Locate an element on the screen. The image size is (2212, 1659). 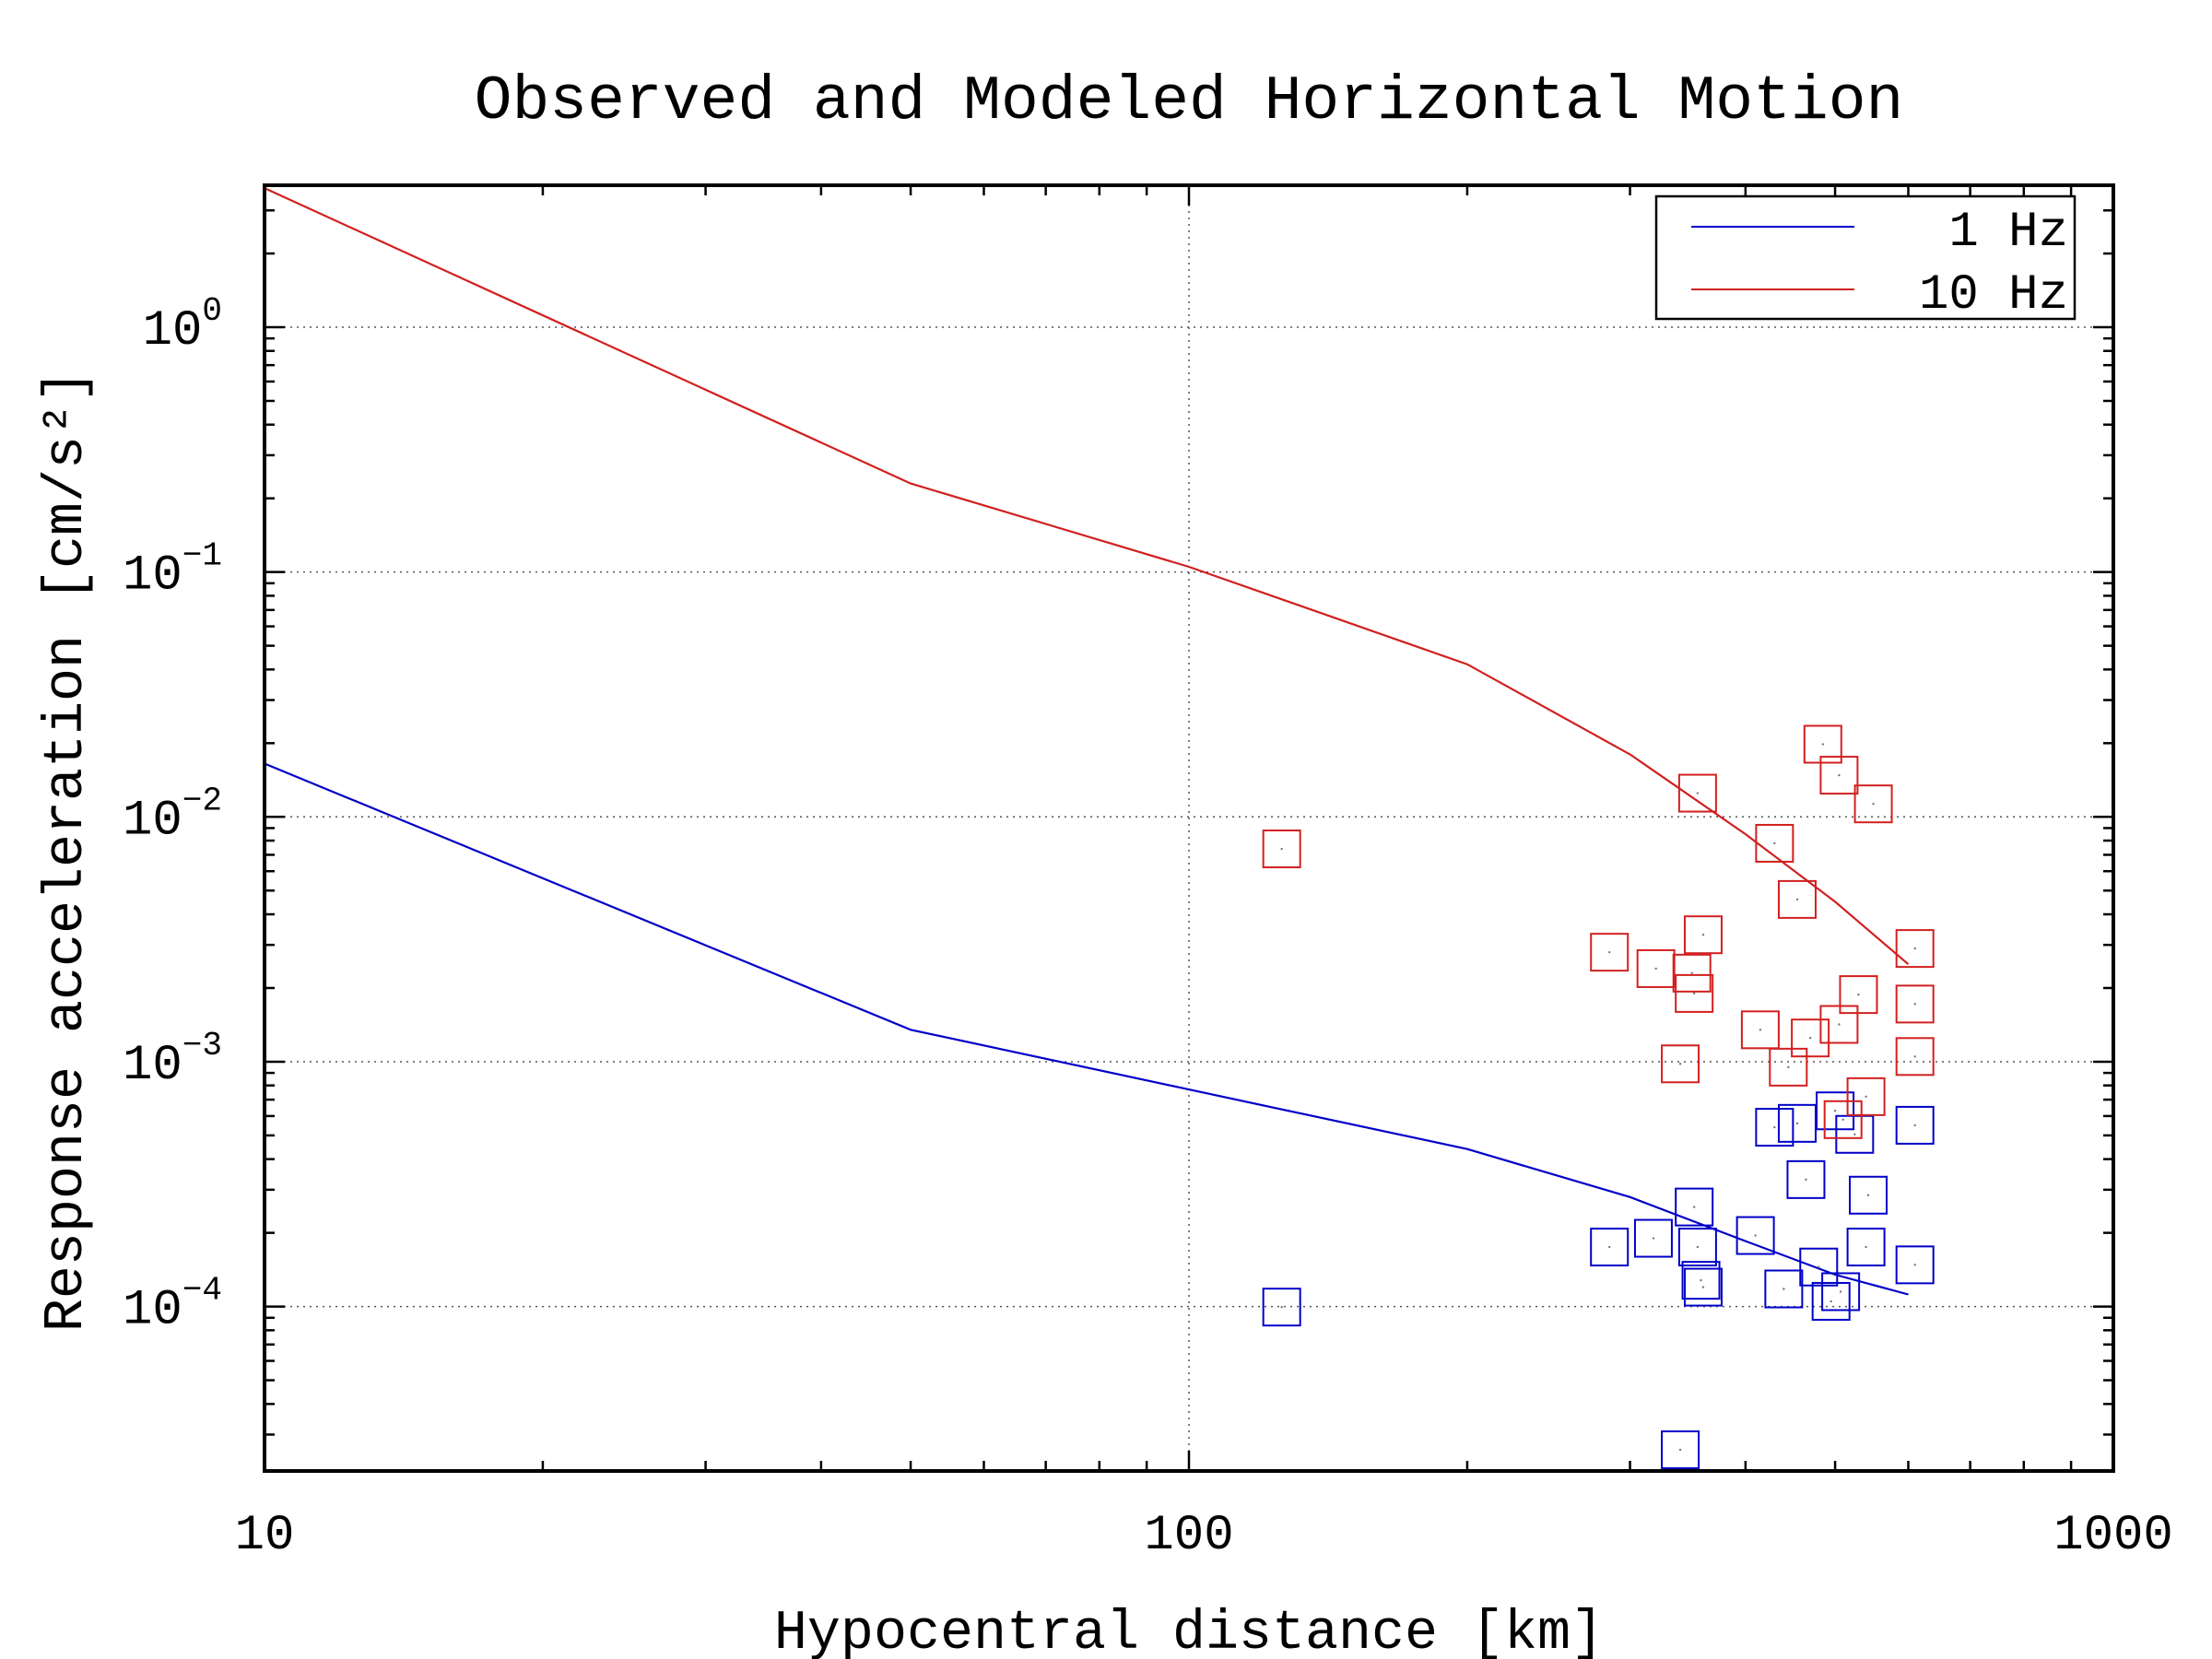
y-tick-label: 10⁰ is located at coordinates (182, 325).